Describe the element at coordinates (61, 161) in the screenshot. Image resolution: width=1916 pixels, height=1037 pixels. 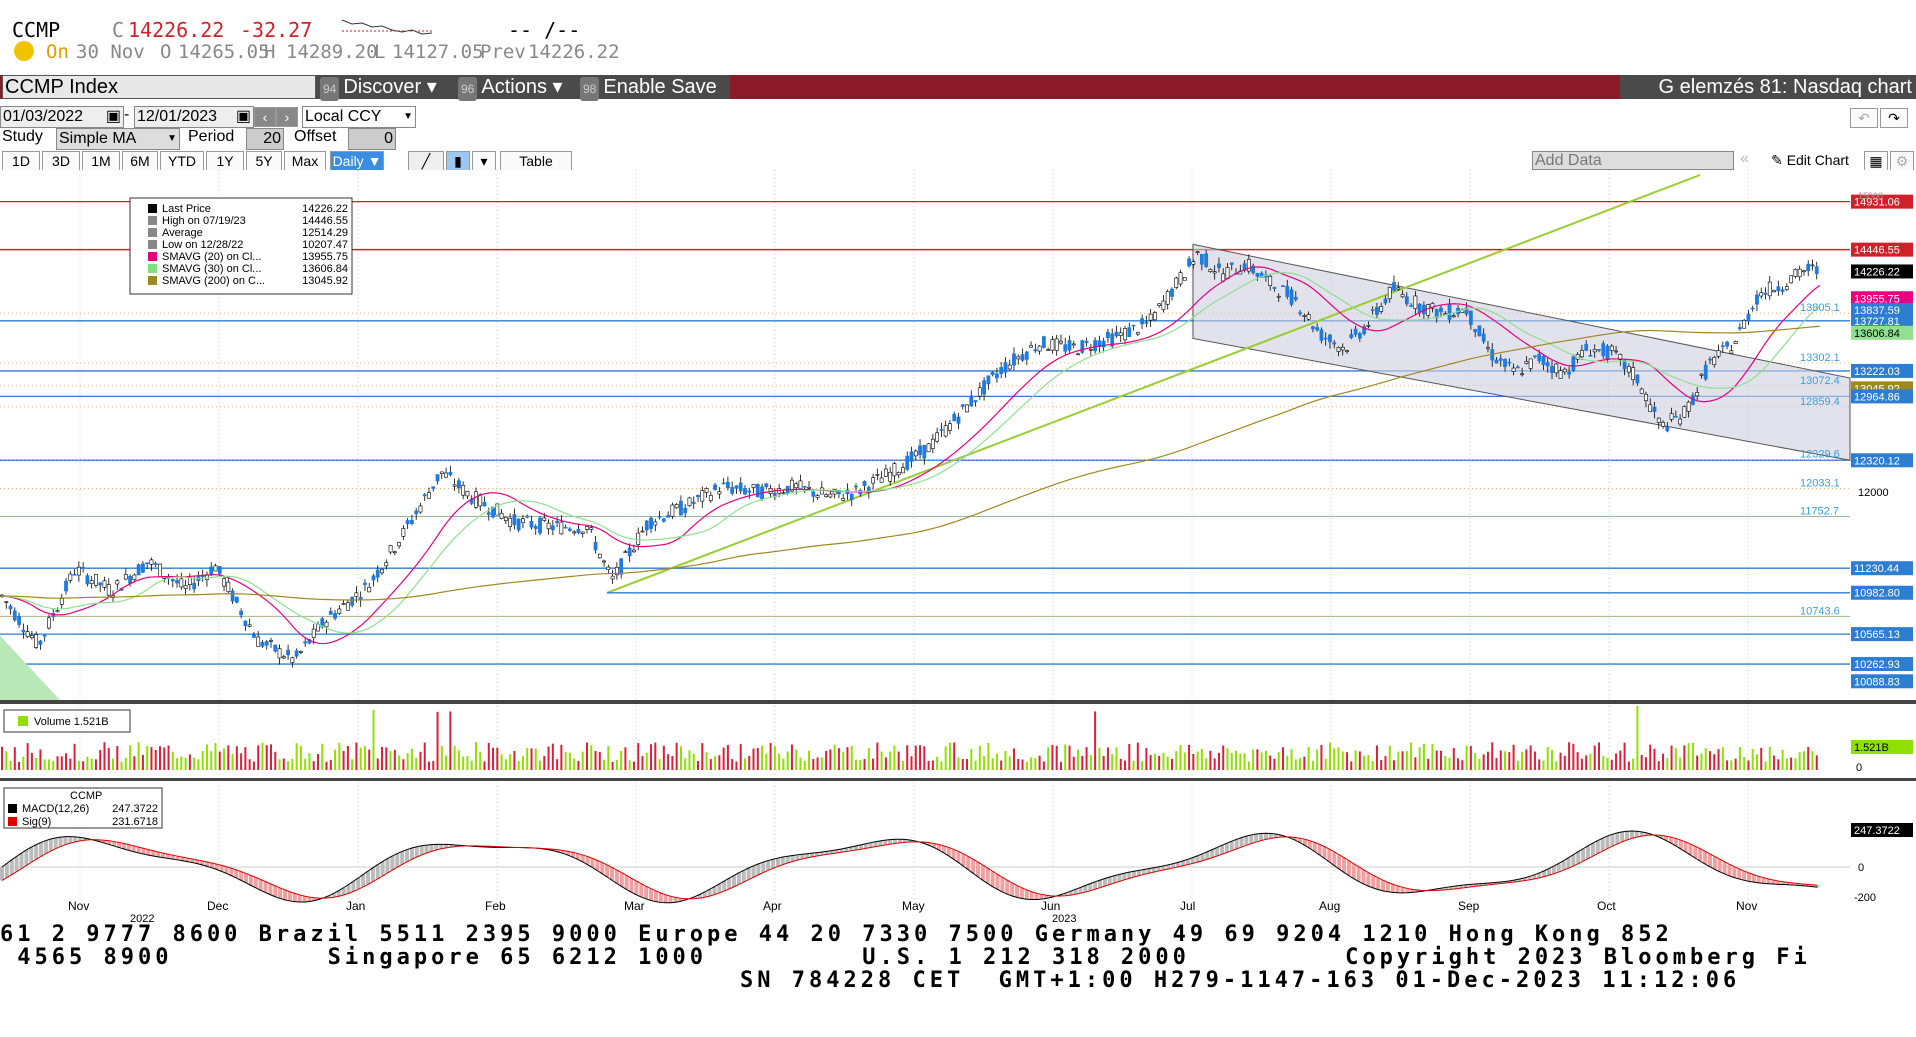
I see `range-button-3d: 3D` at that location.